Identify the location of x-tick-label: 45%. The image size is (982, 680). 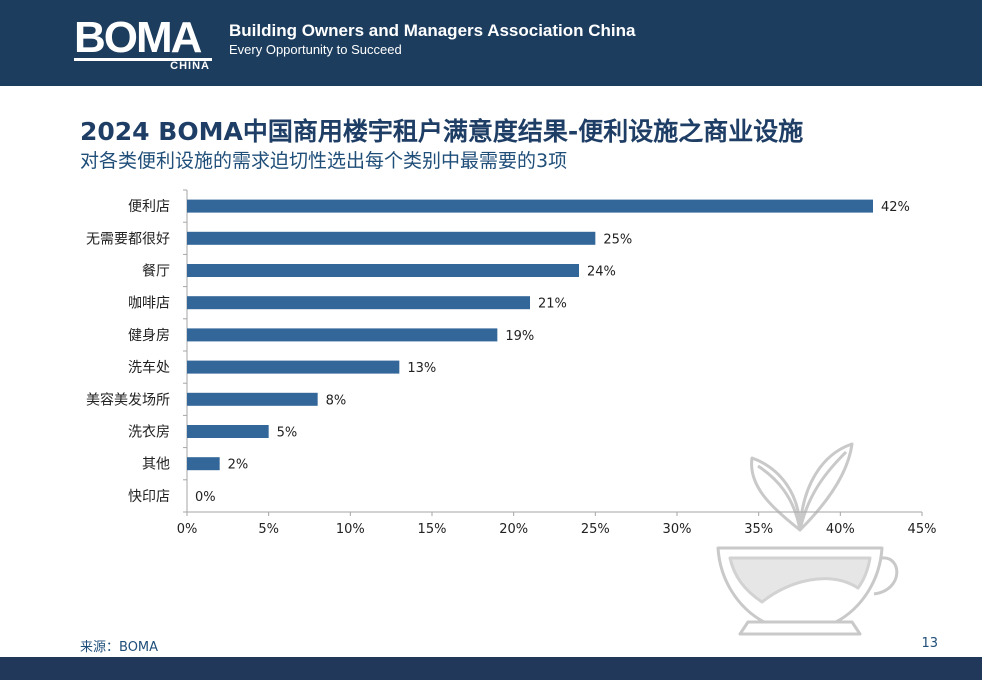
(922, 529).